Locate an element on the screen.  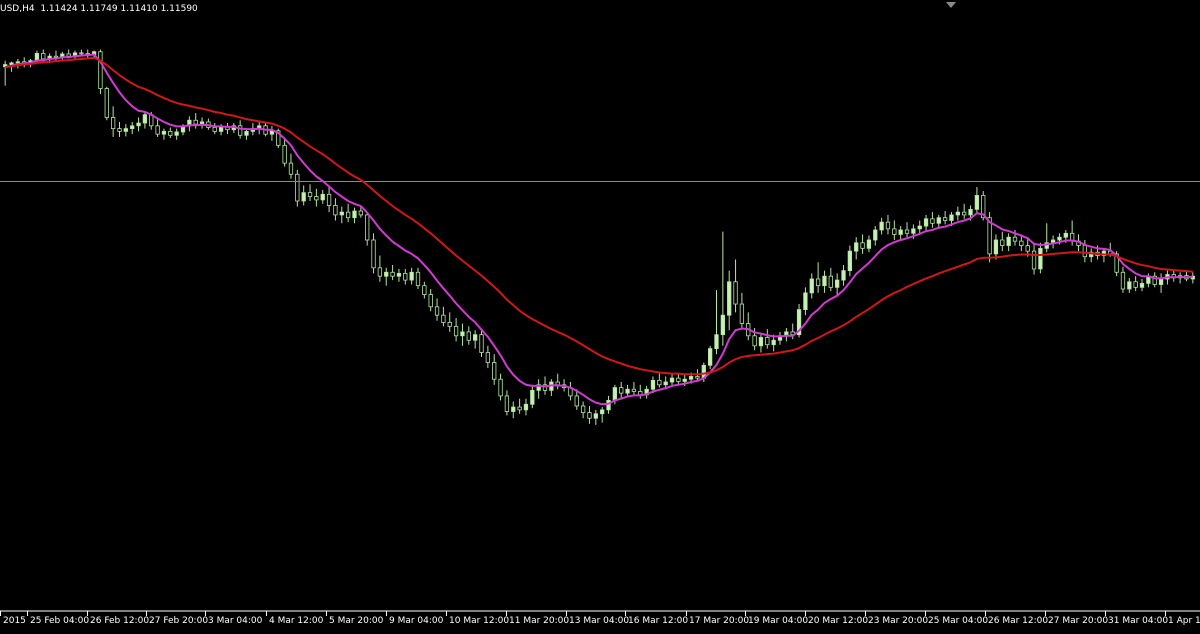
time-tick-label: 17 Mar 20:00 is located at coordinates (719, 621).